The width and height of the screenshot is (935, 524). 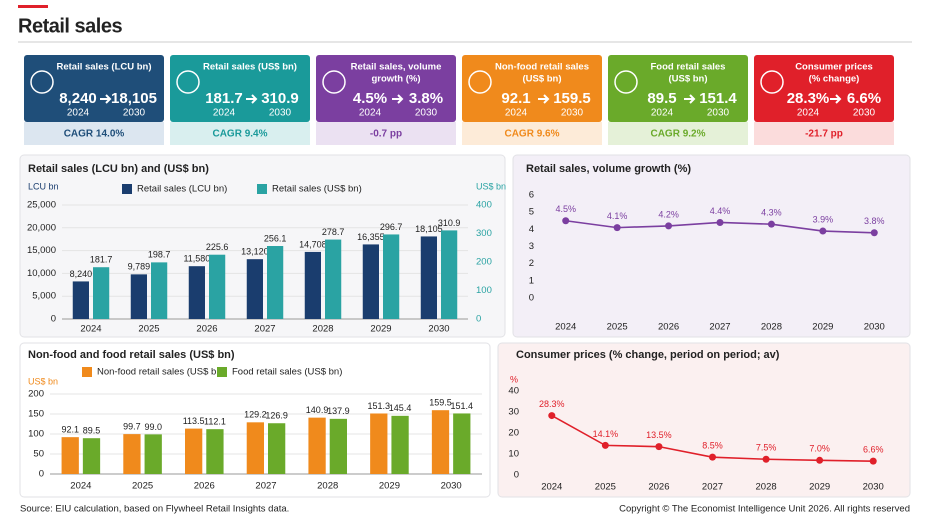 I want to click on legend-label: Non-food retail sales (US$ bn), so click(x=161, y=372).